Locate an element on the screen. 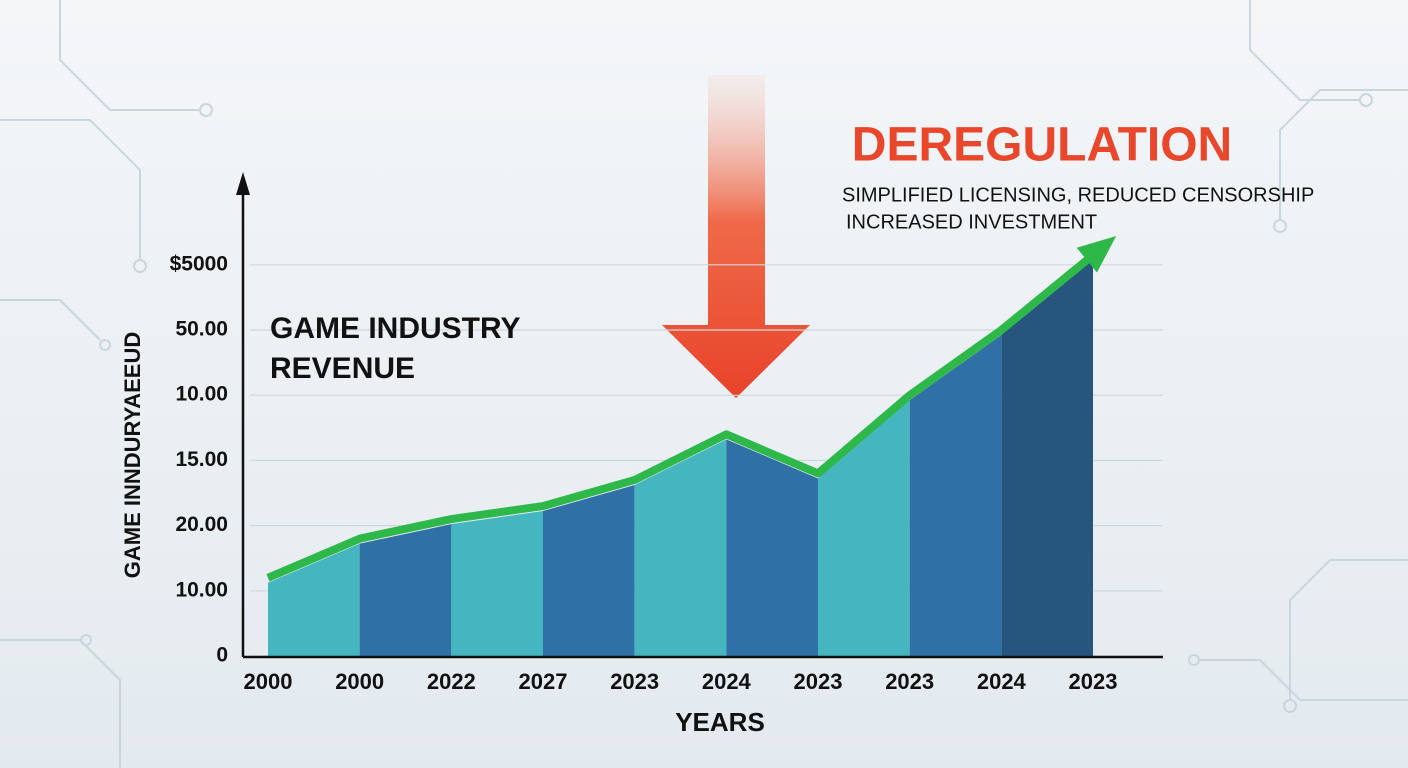 The image size is (1408, 768). subtitle: INCREASED INVESTMENT is located at coordinates (971, 222).